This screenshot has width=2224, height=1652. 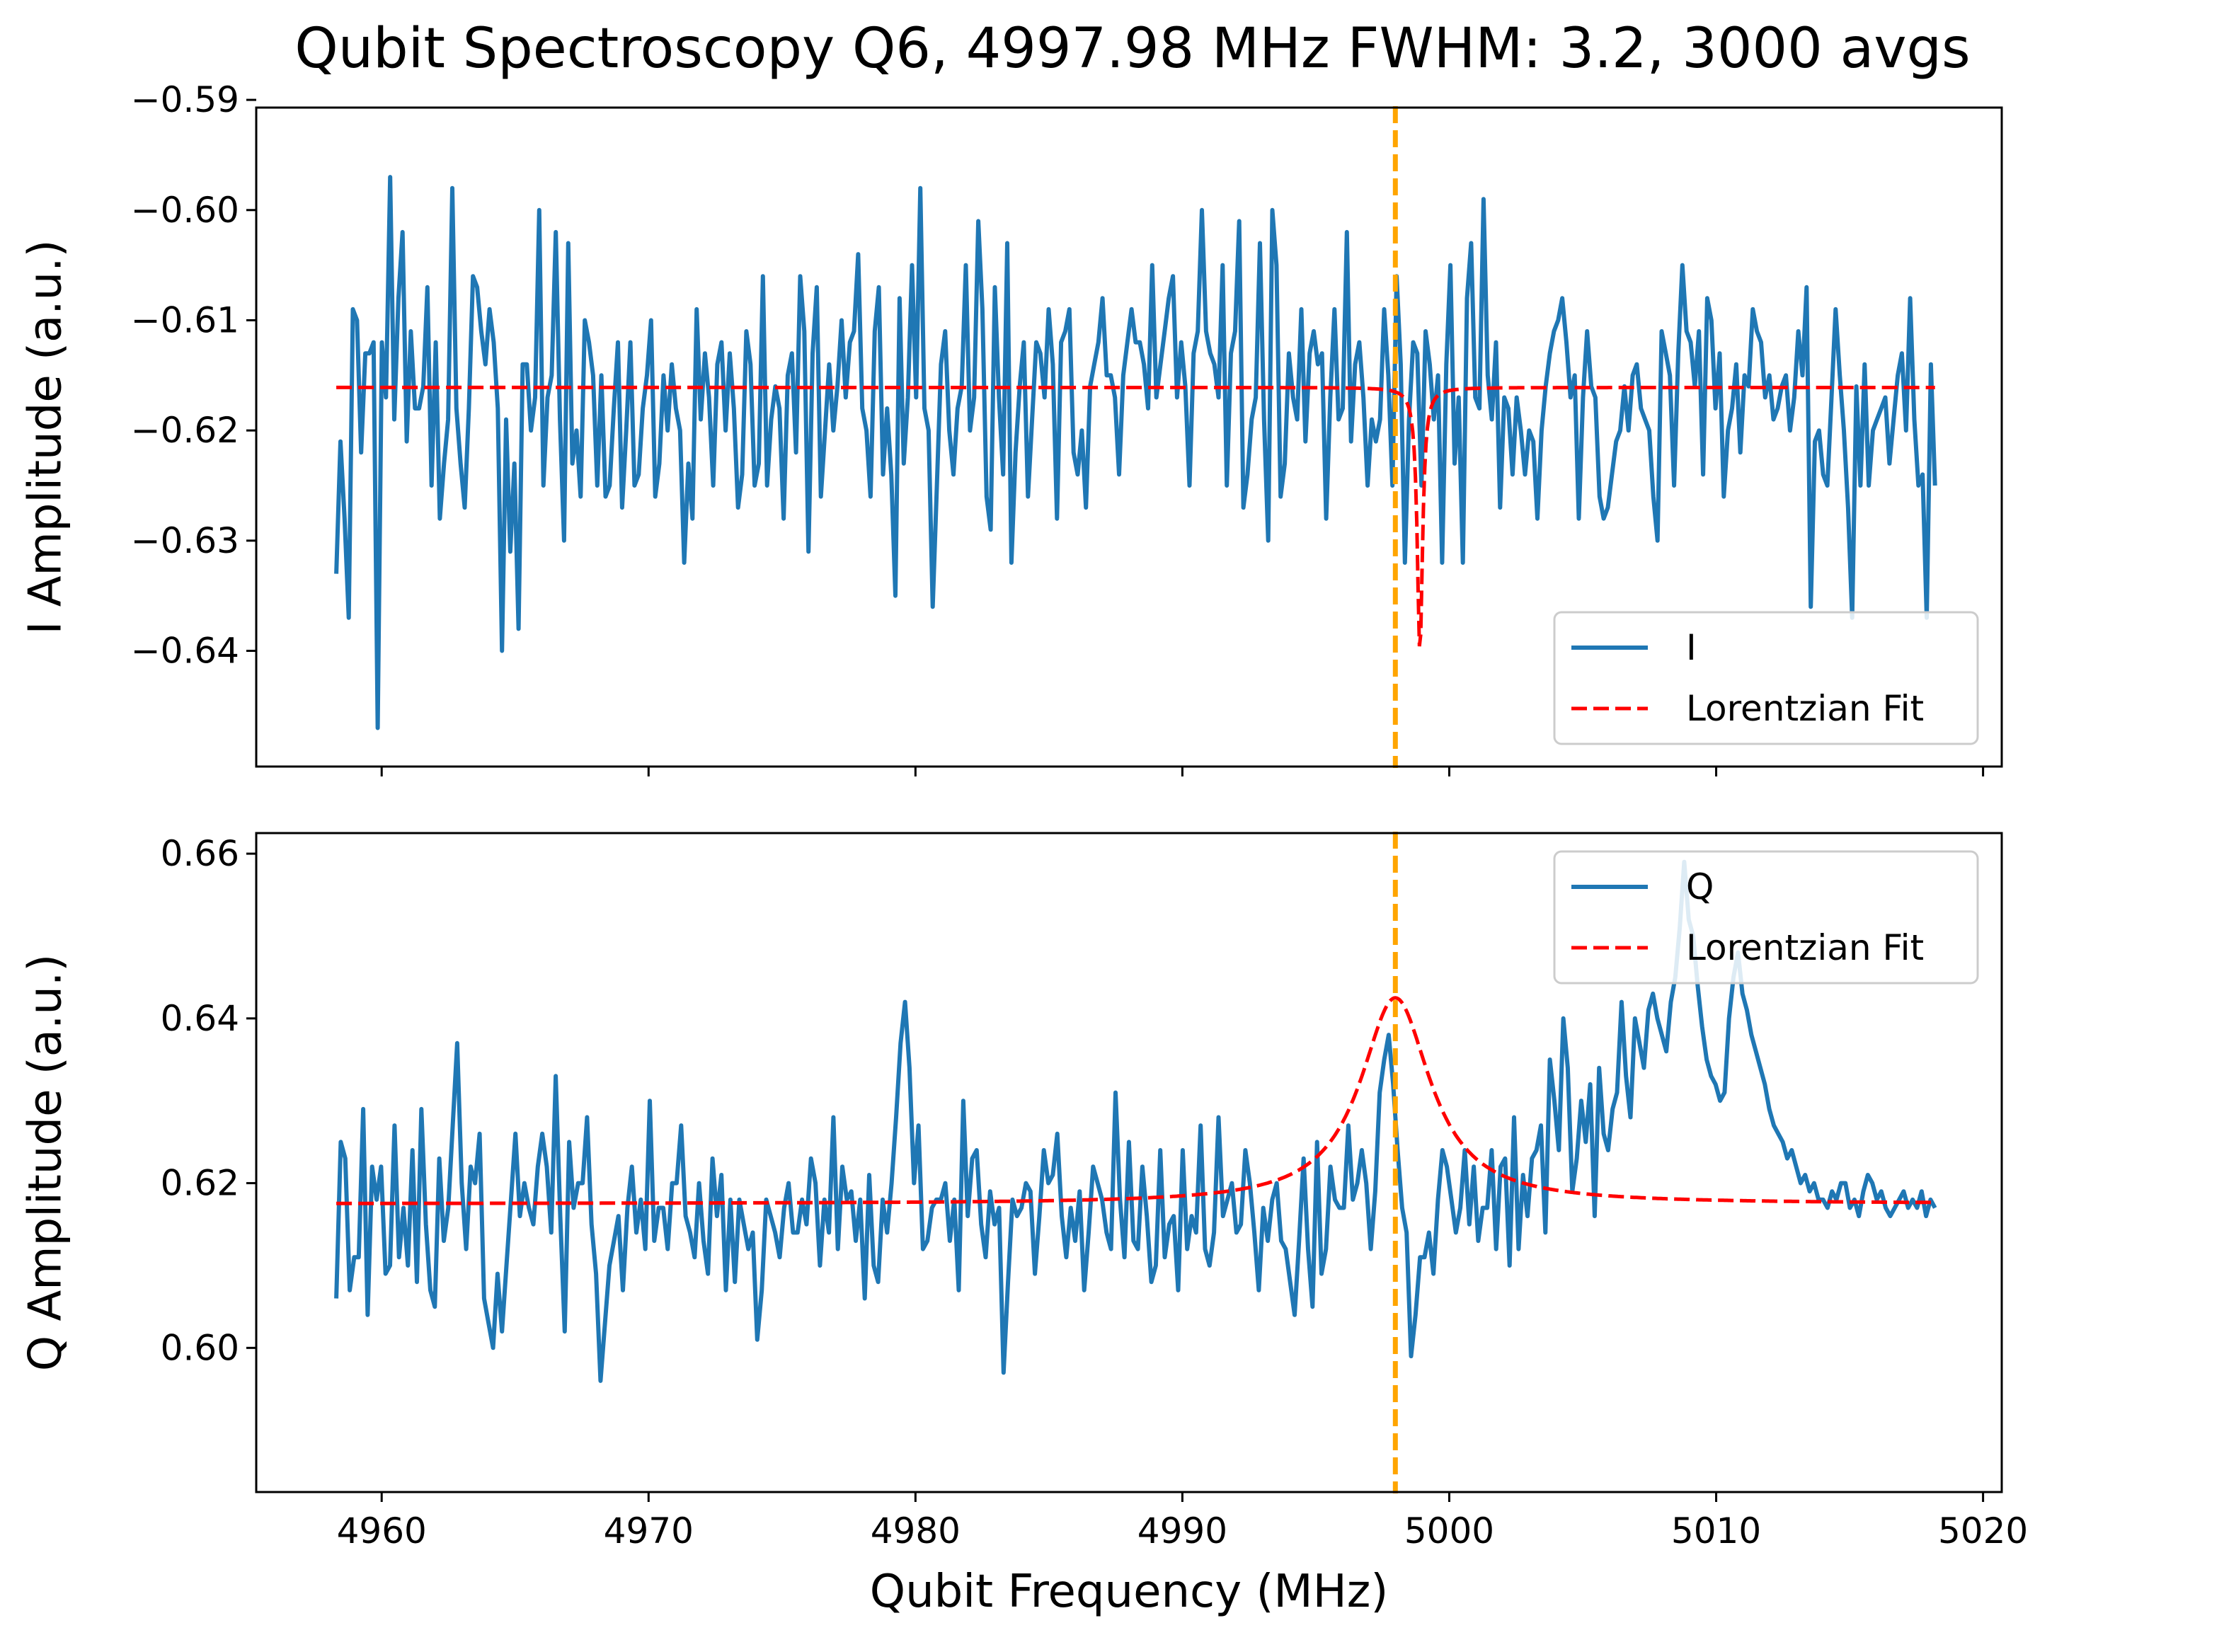 What do you see at coordinates (200, 1347) in the screenshot?
I see `y-tick-label: 0.60` at bounding box center [200, 1347].